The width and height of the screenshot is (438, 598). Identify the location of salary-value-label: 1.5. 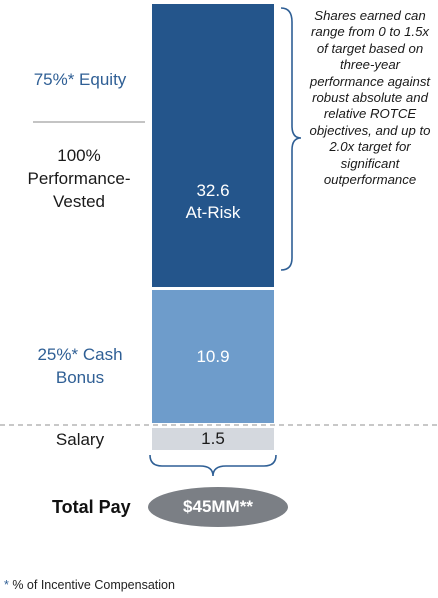
(213, 438).